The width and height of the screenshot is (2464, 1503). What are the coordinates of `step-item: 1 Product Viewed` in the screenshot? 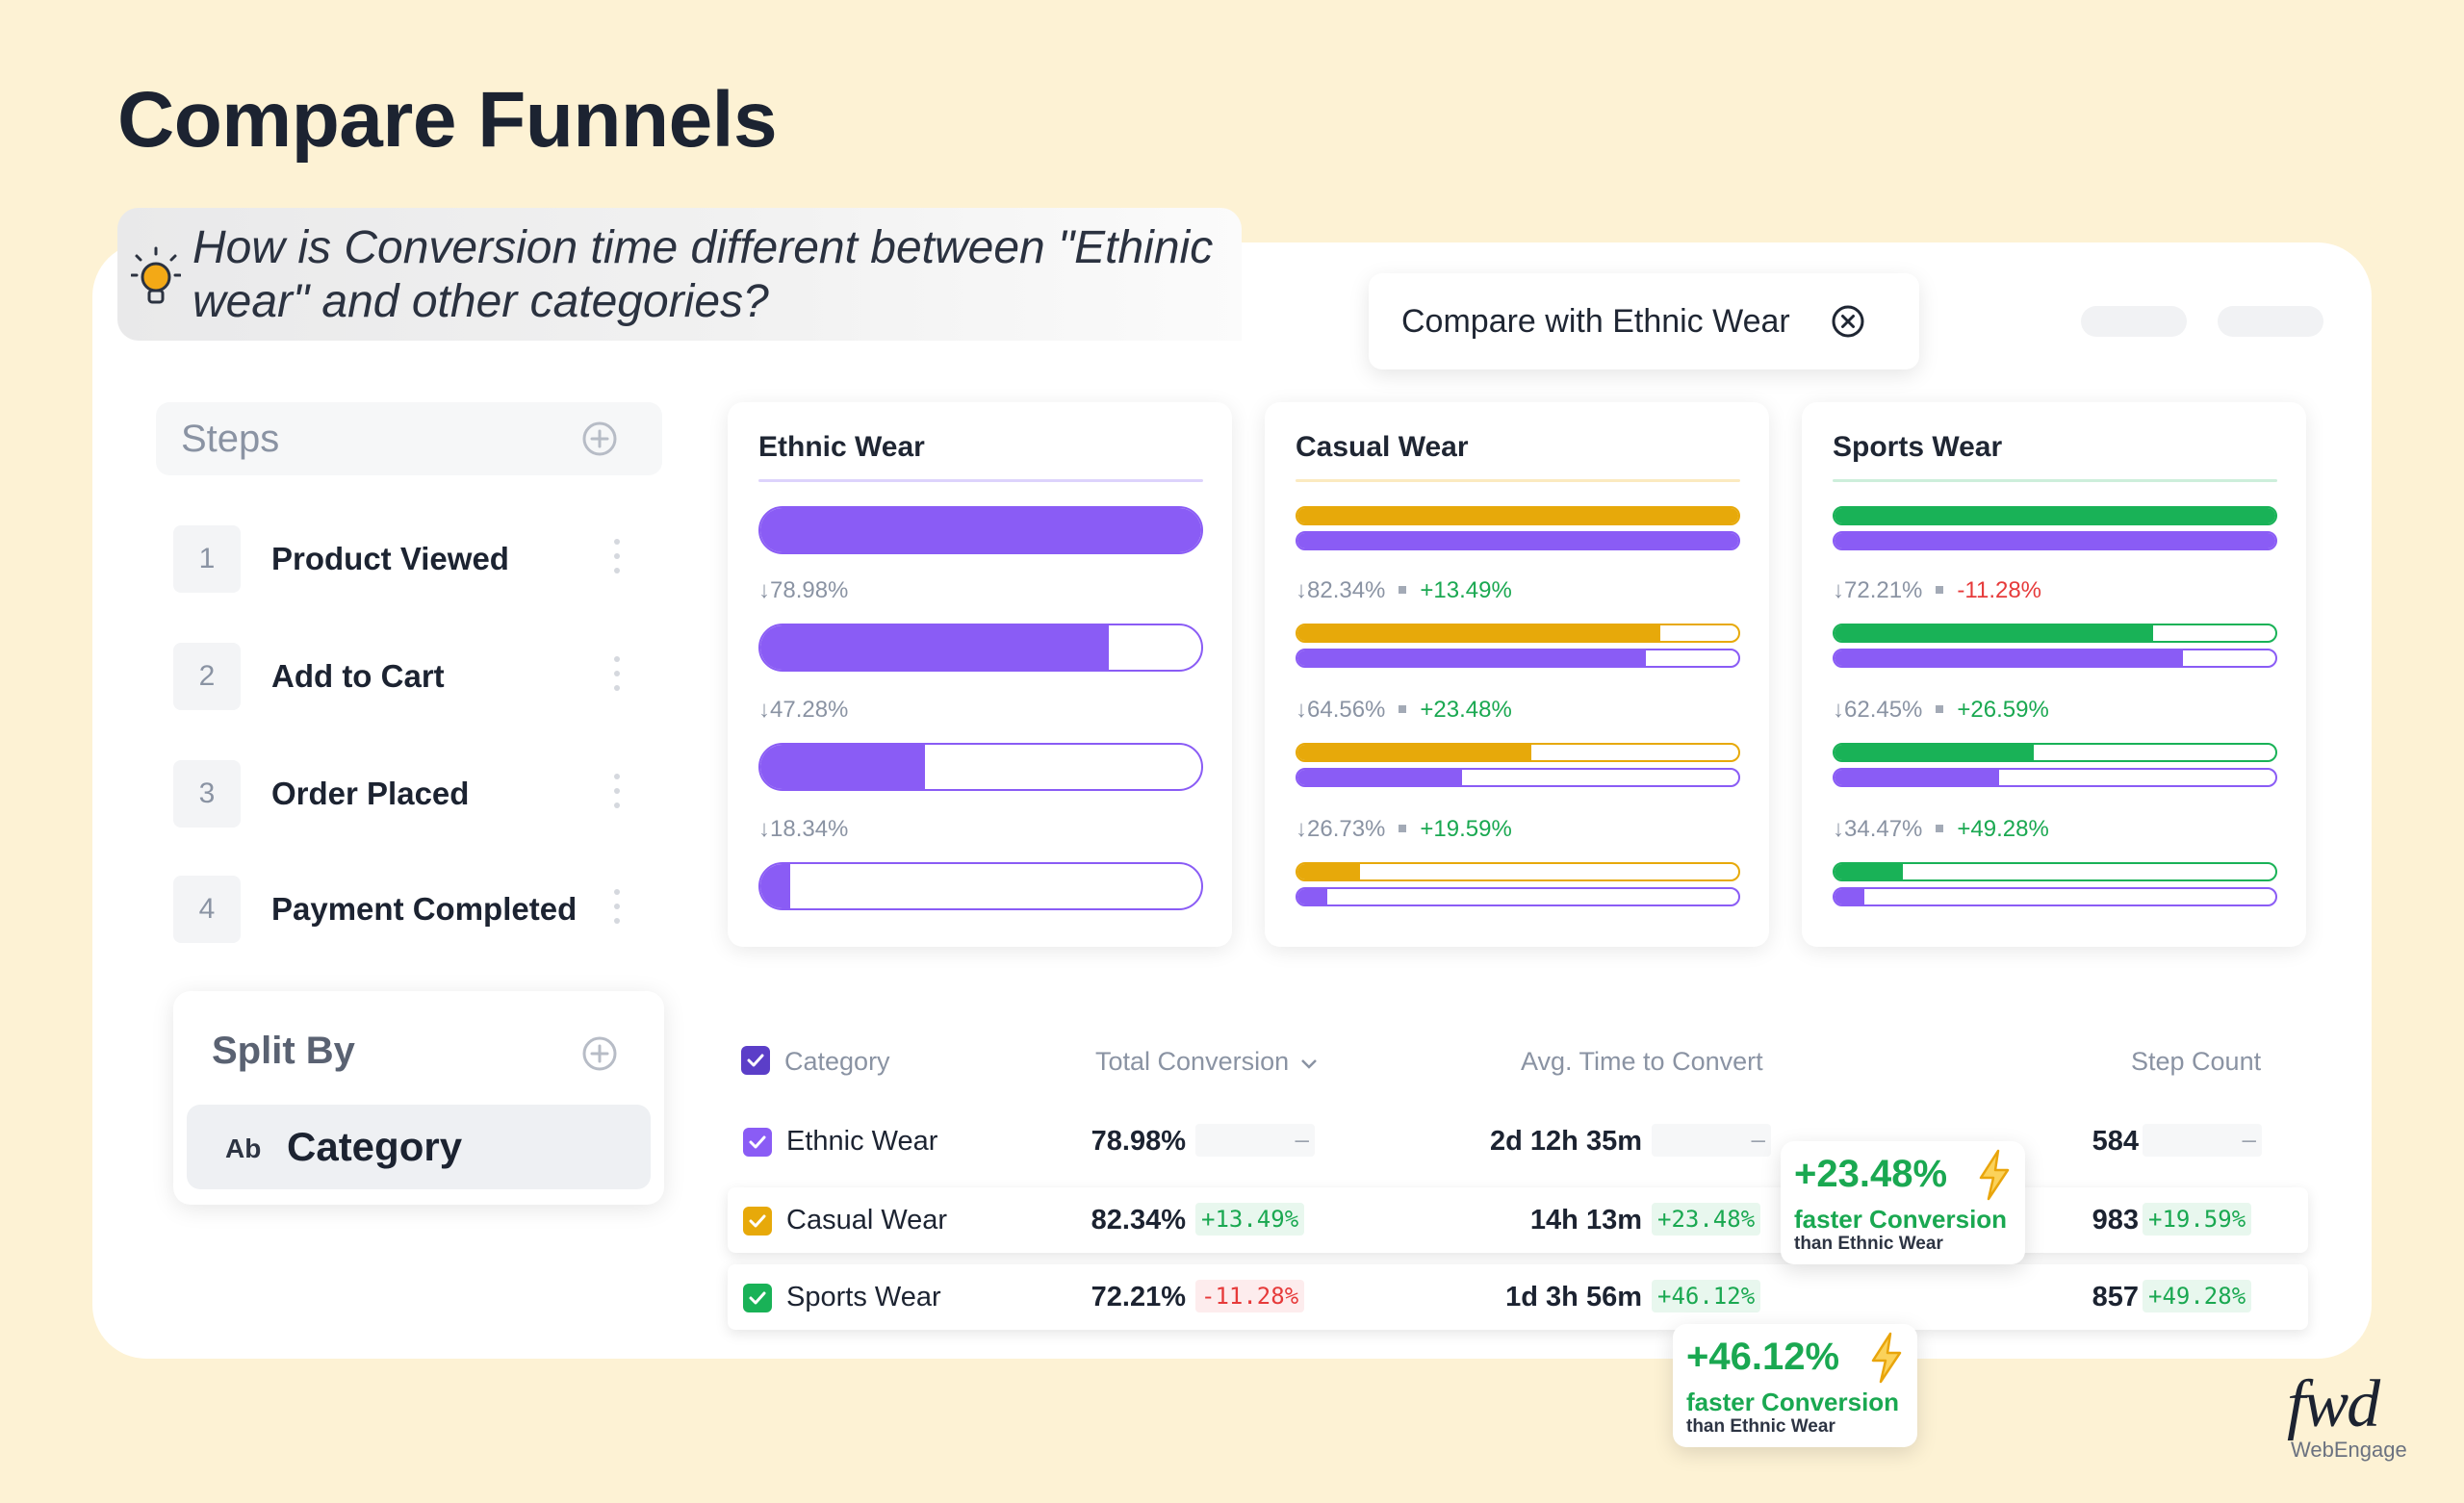 It's located at (404, 559).